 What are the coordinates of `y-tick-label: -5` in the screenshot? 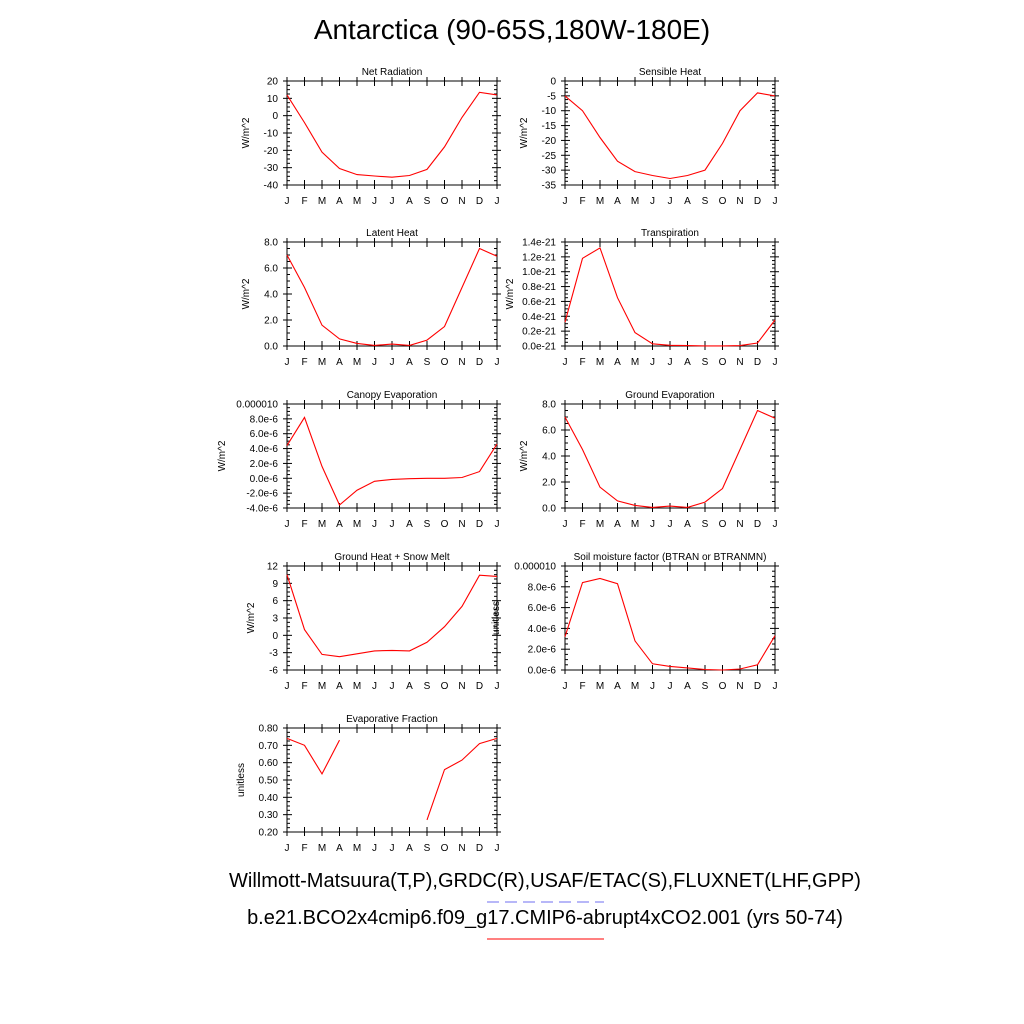 It's located at (551, 96).